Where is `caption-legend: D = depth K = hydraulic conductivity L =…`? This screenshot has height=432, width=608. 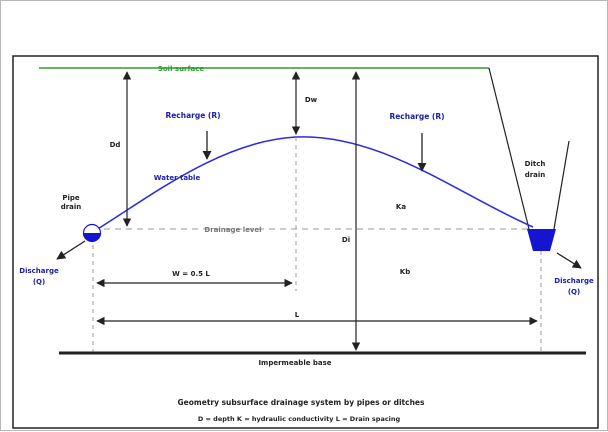 caption-legend: D = depth K = hydraulic conductivity L =… is located at coordinates (299, 419).